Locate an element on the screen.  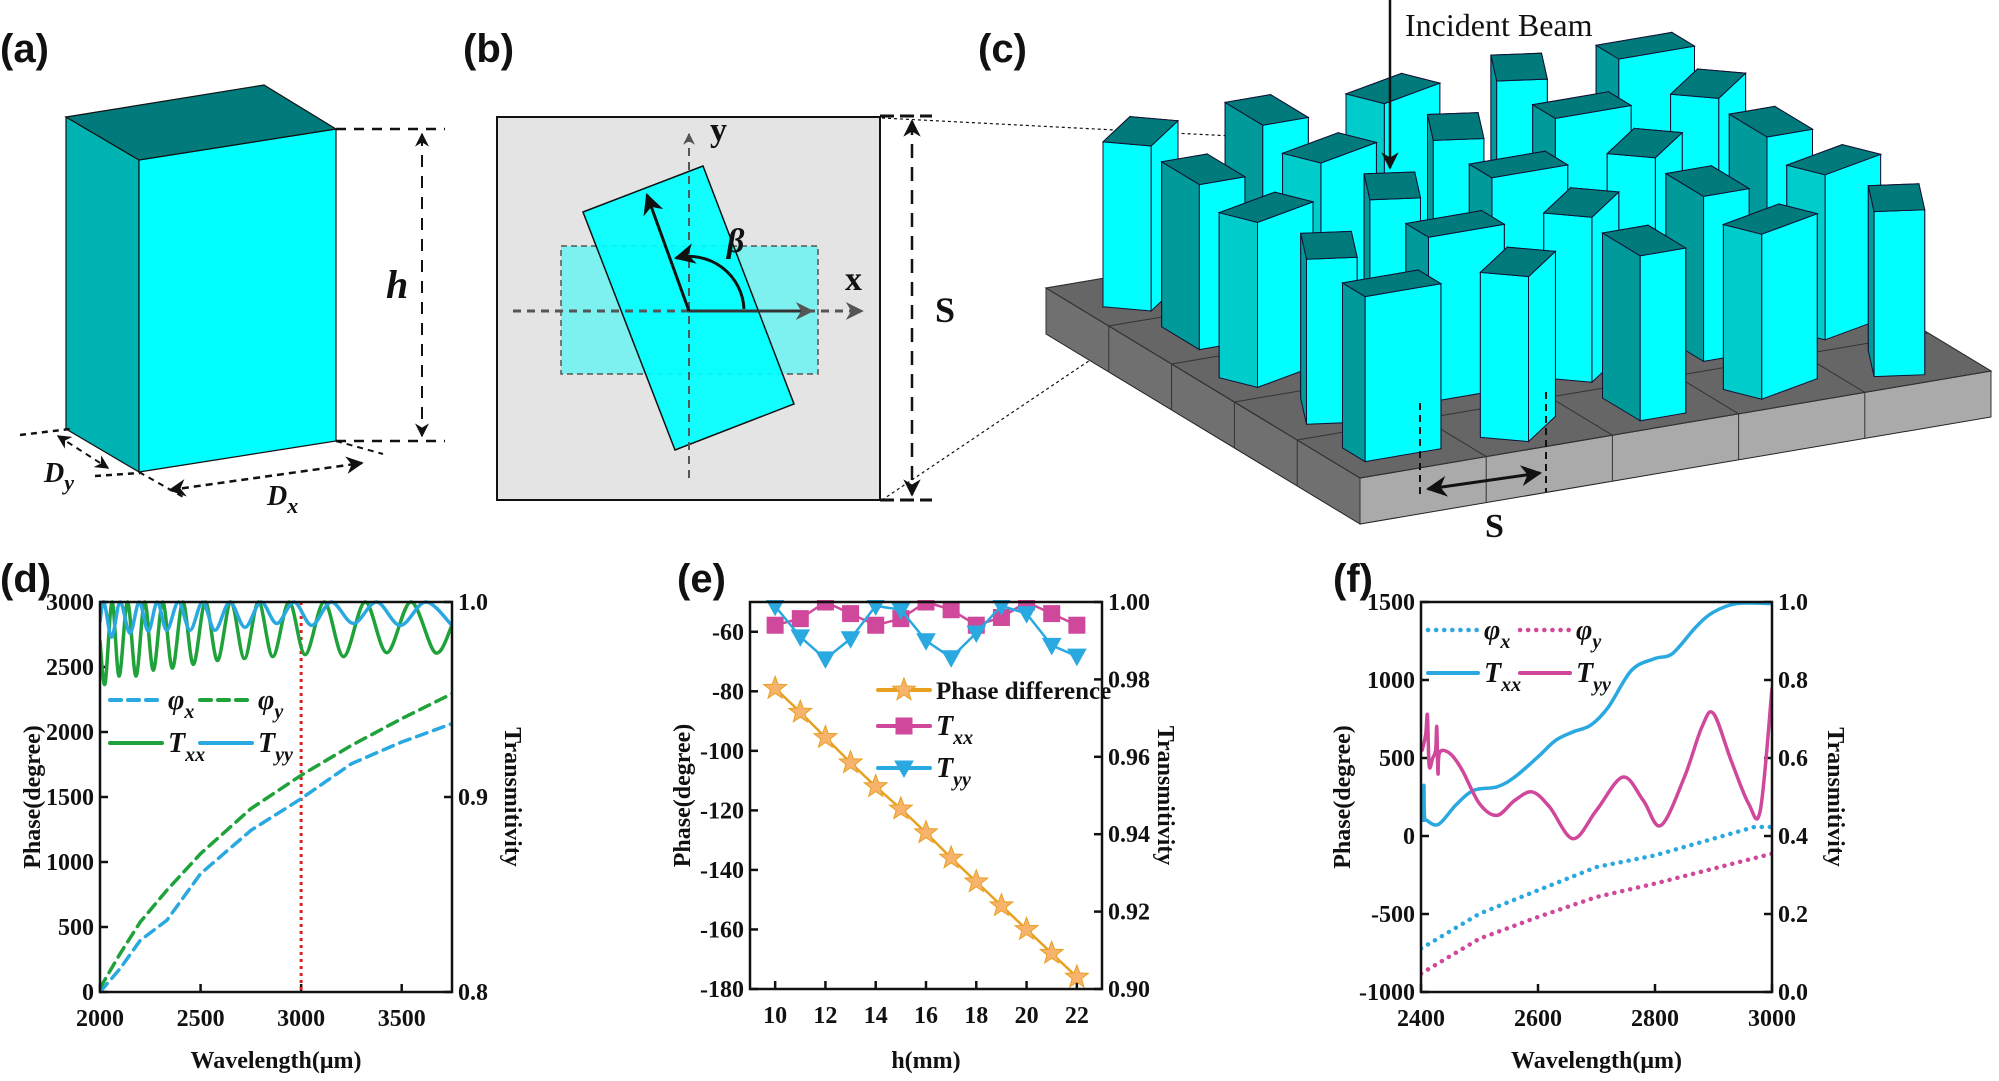
rotation-angle-arc is located at coordinates (709, 276).